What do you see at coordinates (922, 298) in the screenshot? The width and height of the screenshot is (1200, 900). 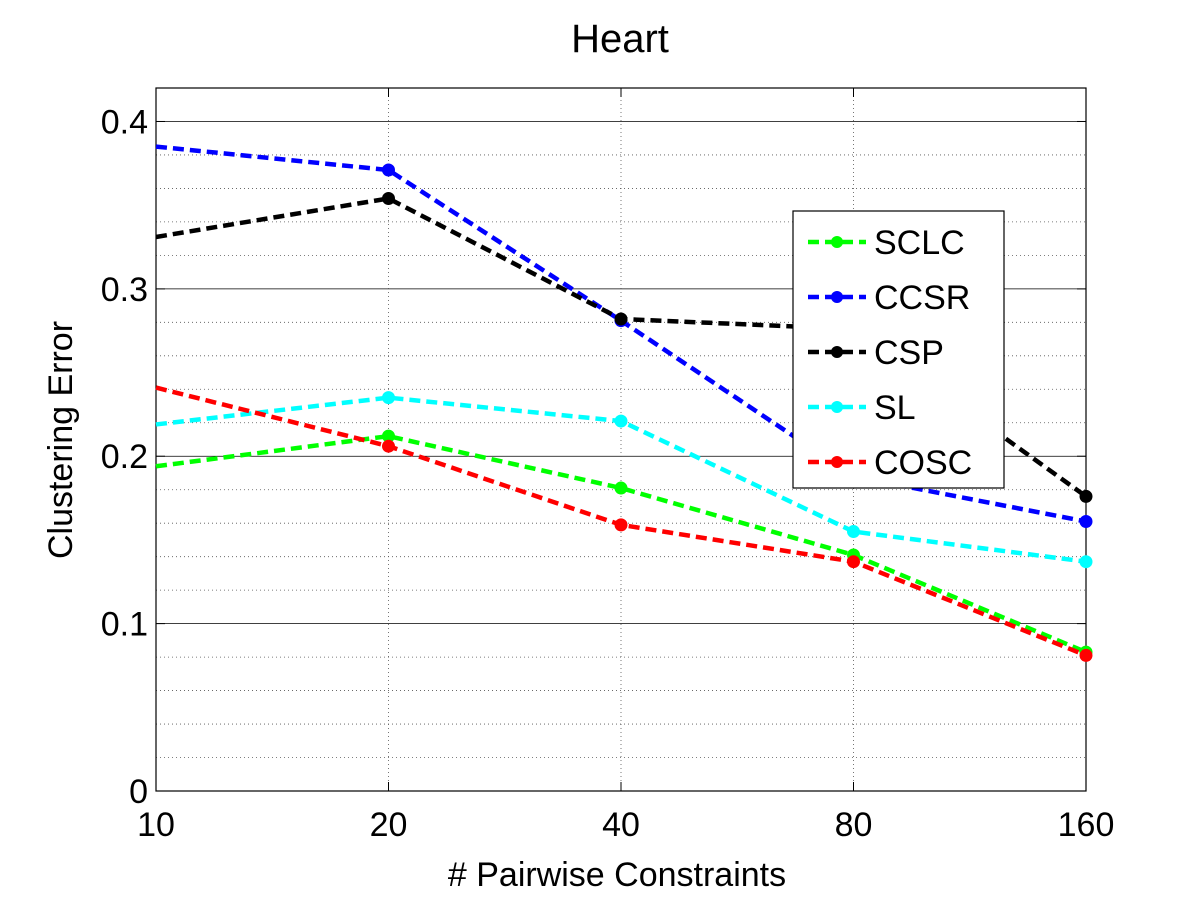 I see `legend-label: CCSR` at bounding box center [922, 298].